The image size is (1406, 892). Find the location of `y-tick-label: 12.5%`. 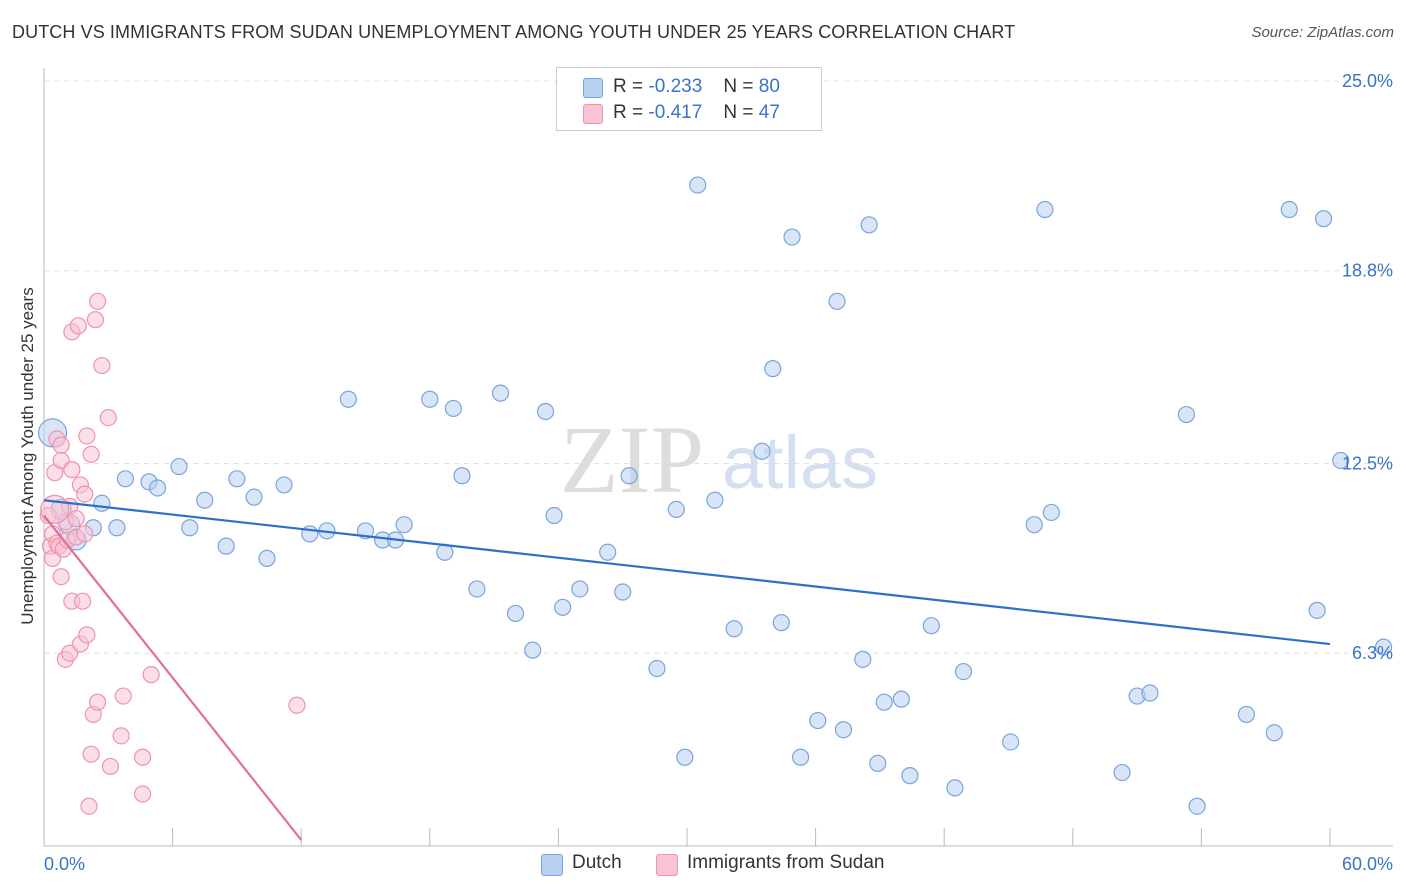

y-tick-label: 12.5% is located at coordinates (1367, 464).